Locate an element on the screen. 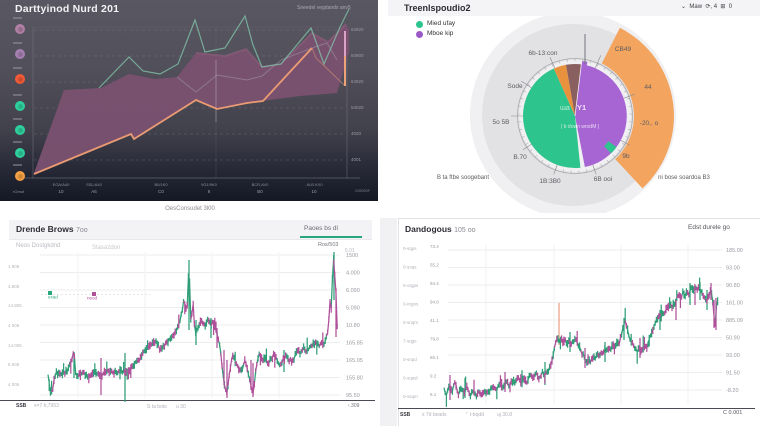  svg-text: Y1 is located at coordinates (581, 107).